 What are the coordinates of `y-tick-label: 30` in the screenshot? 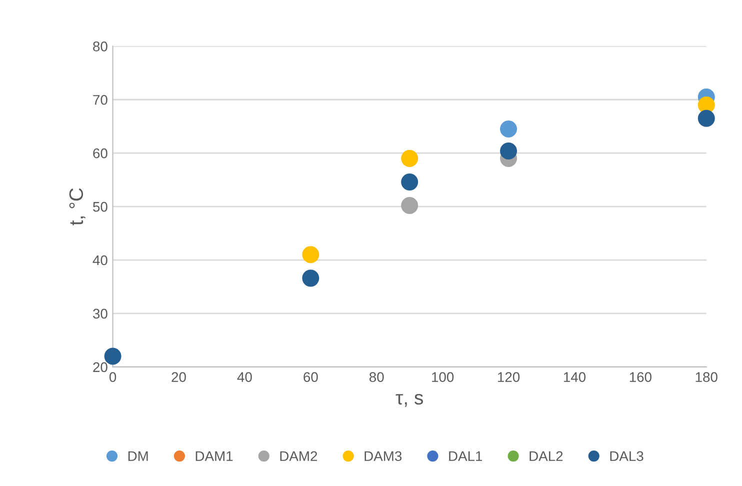 It's located at (100, 313).